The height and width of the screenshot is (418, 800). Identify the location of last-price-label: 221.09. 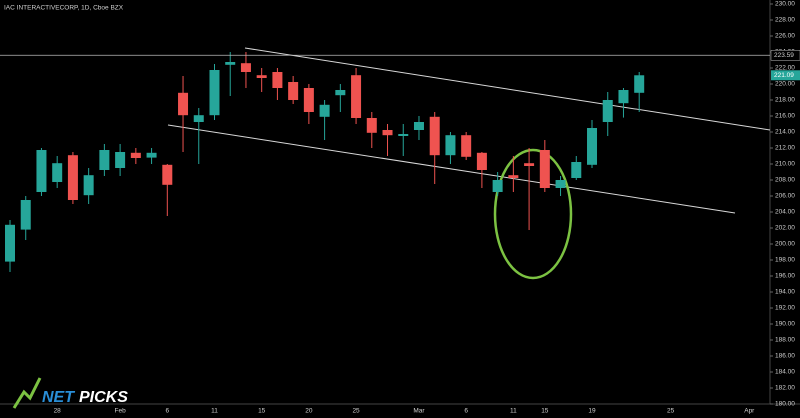
(784, 75).